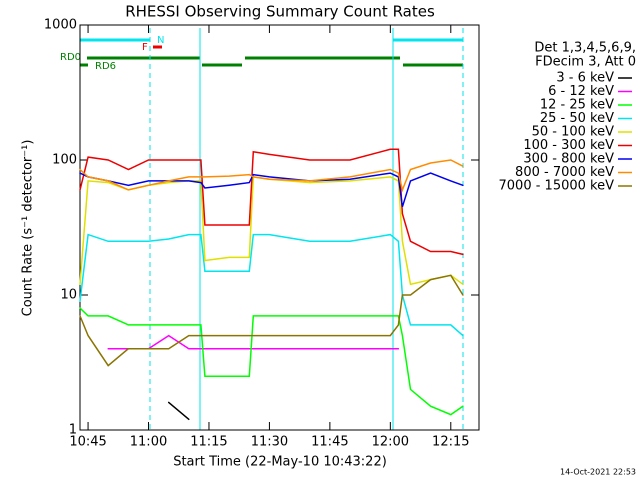 The height and width of the screenshot is (480, 640). Describe the element at coordinates (73, 430) in the screenshot. I see `y-tick-label: 1` at that location.